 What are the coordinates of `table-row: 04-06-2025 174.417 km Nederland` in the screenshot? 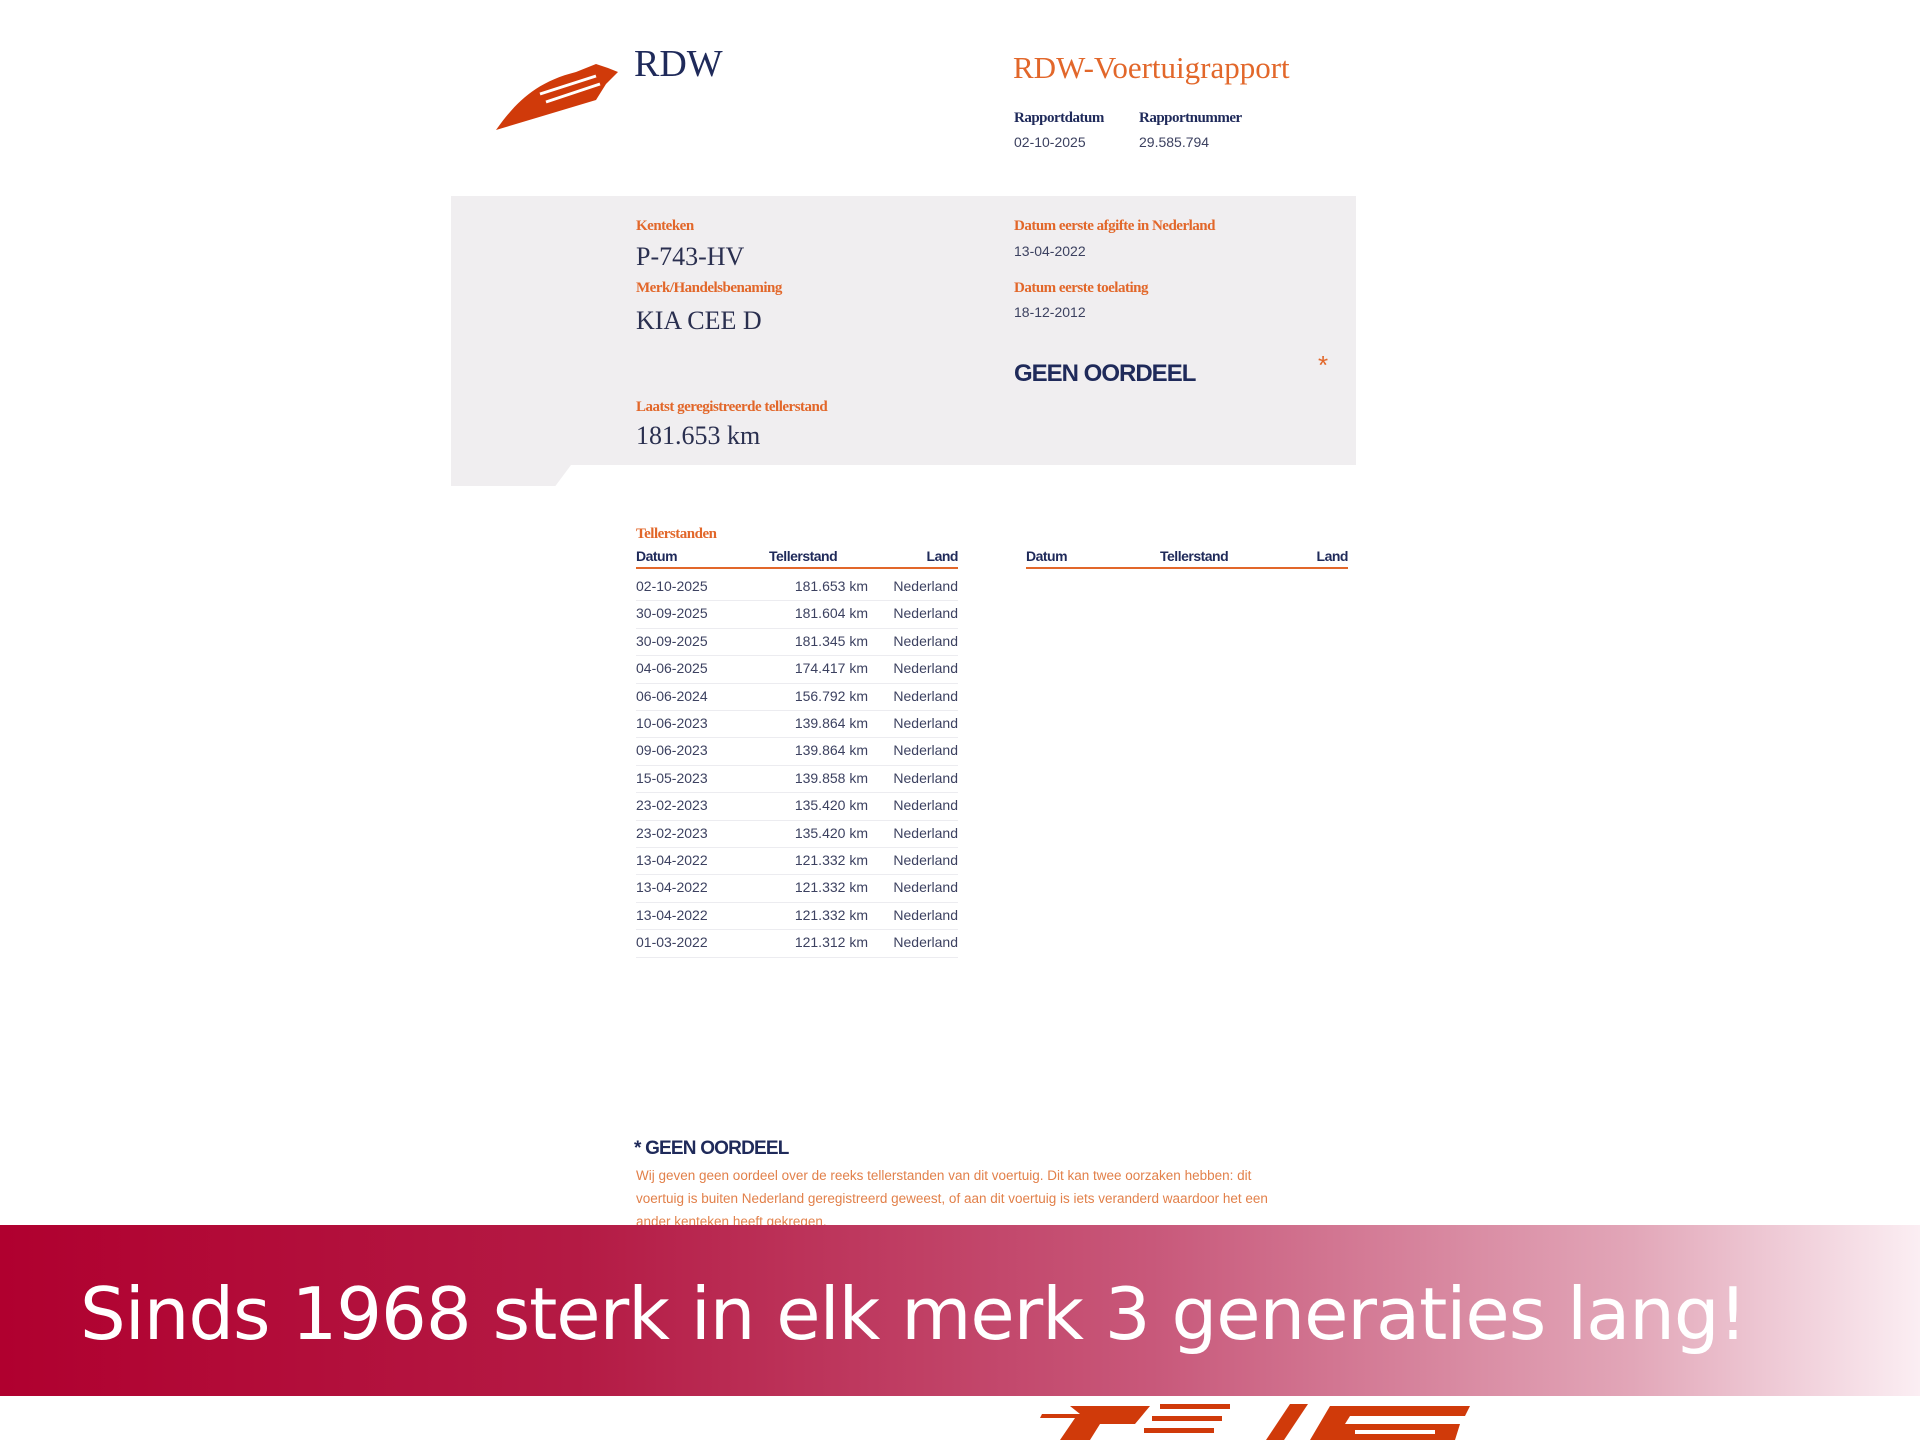 It's located at (797, 670).